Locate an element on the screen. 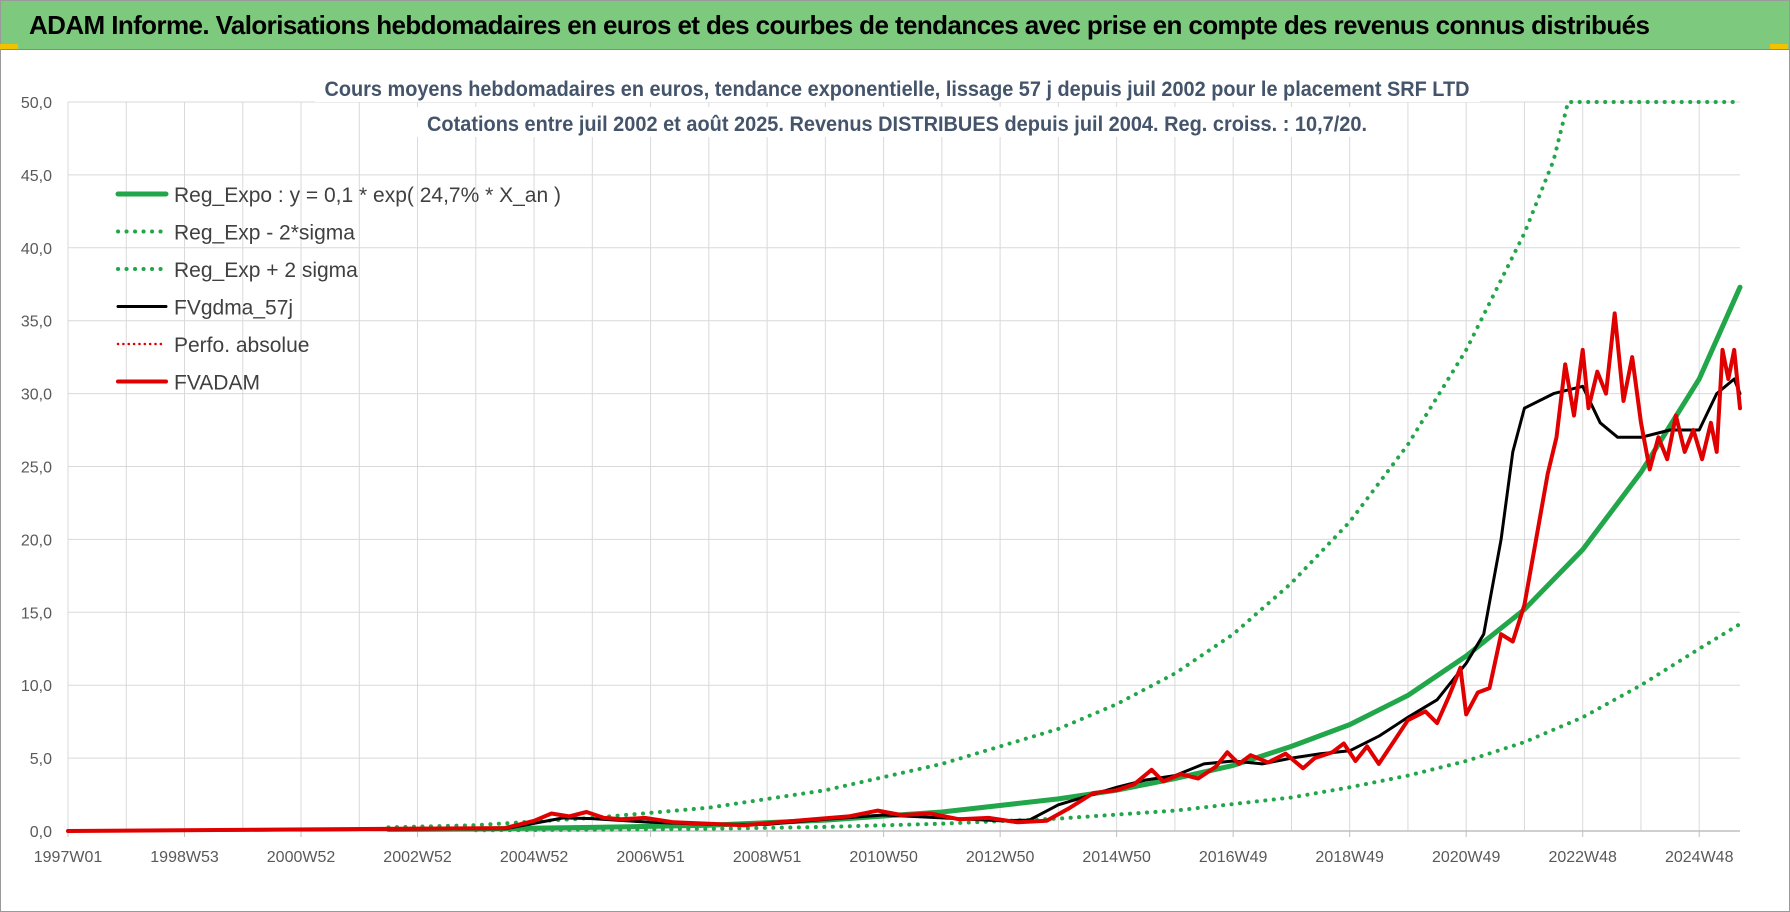 Image resolution: width=1790 pixels, height=912 pixels. legend-label: Reg_Exp - 2*sigma is located at coordinates (264, 233).